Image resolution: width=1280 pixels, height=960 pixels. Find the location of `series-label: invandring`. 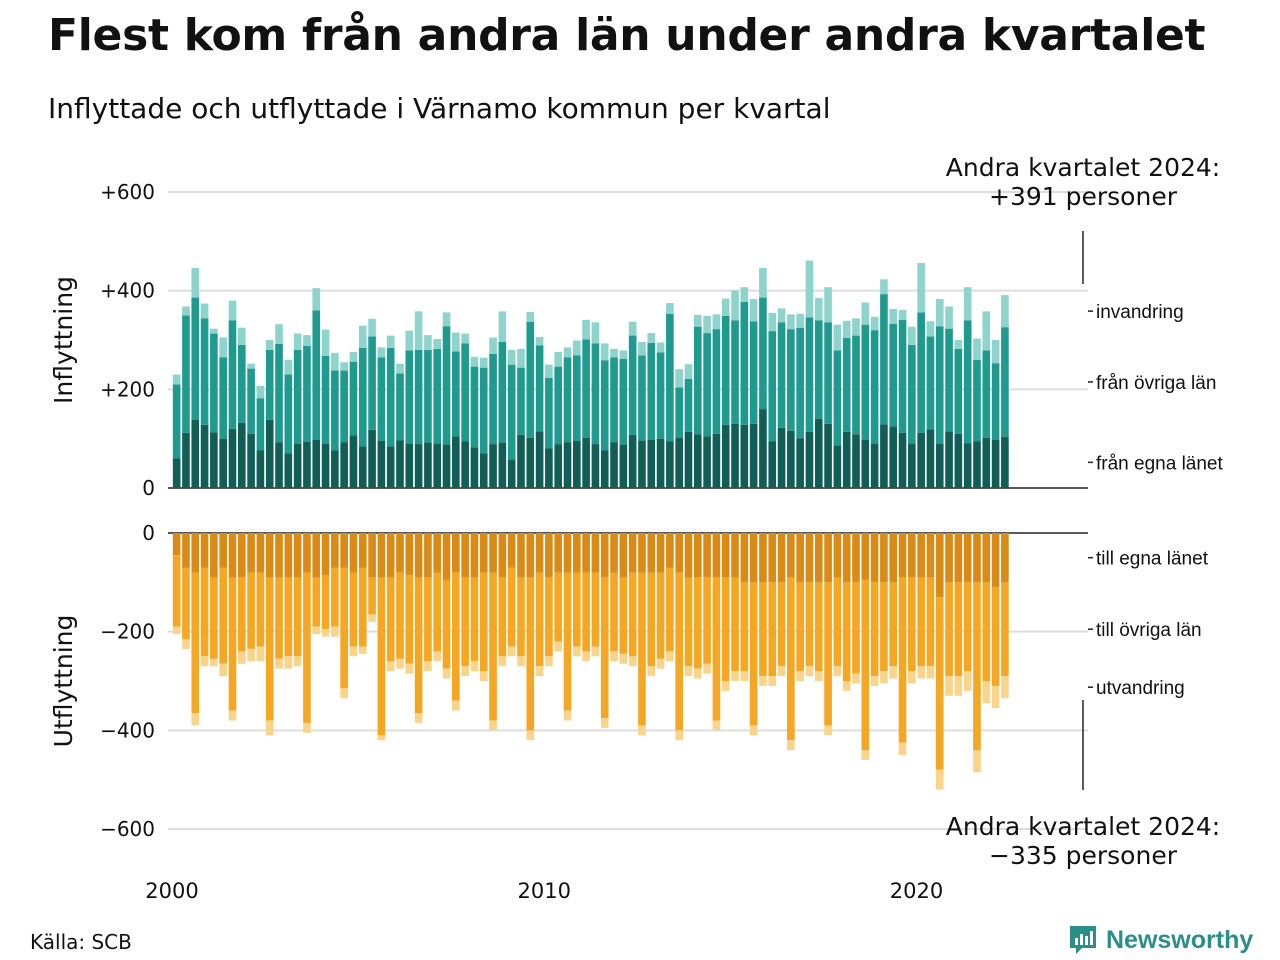

series-label: invandring is located at coordinates (1140, 312).